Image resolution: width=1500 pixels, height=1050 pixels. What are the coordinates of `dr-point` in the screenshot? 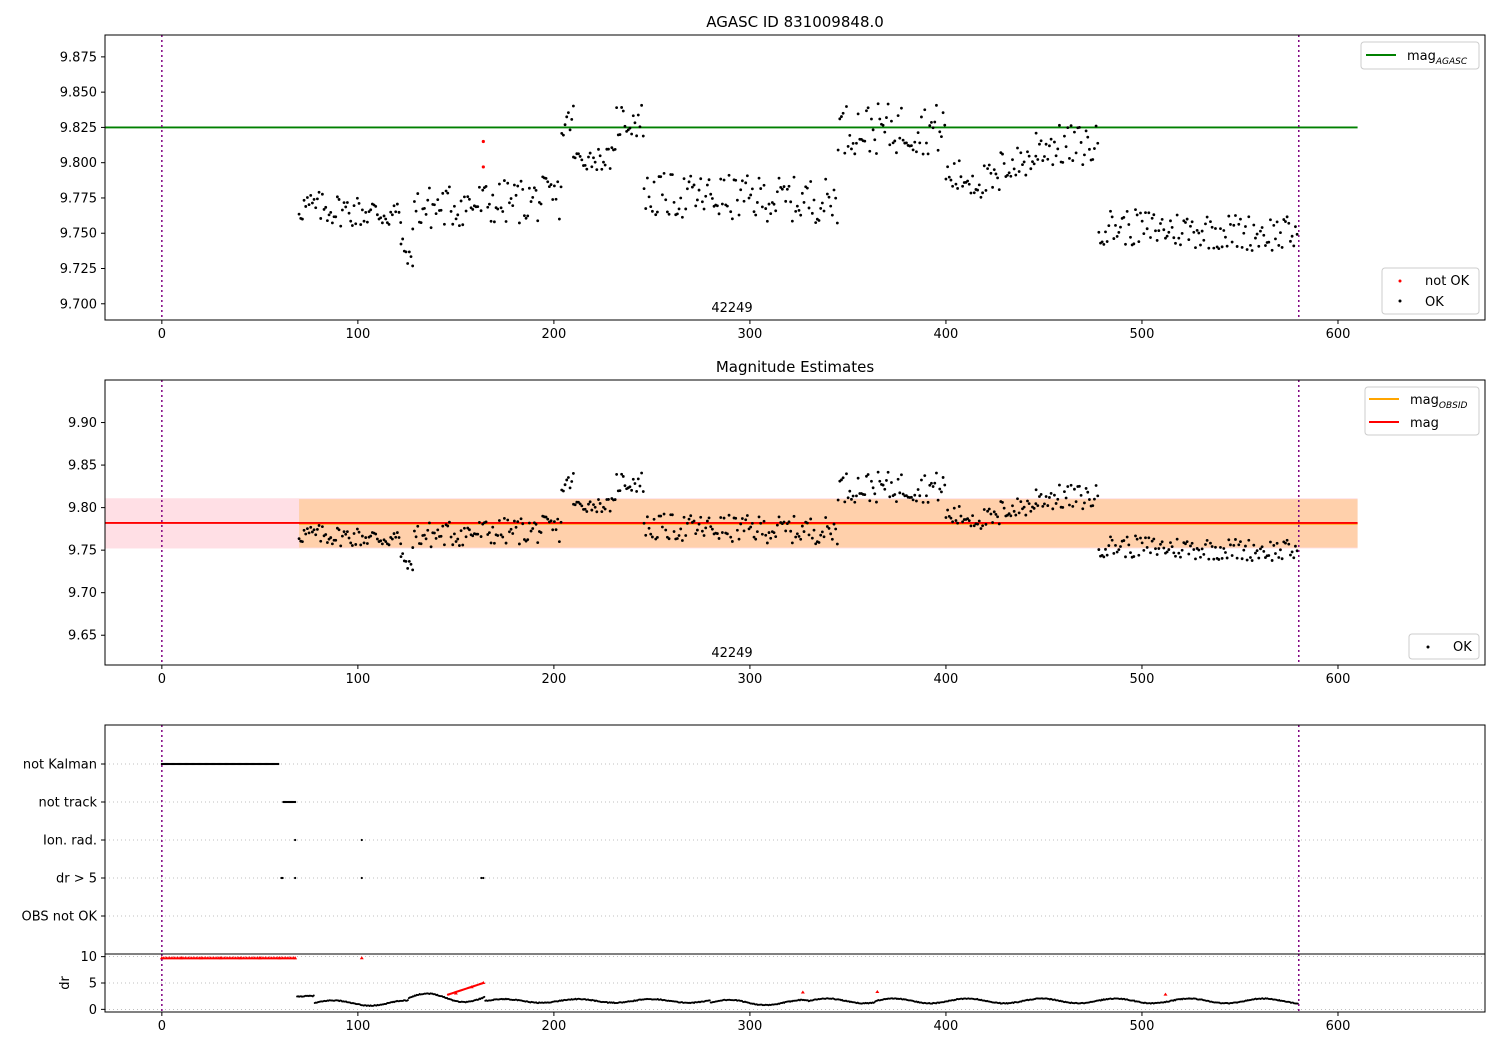 It's located at (484, 996).